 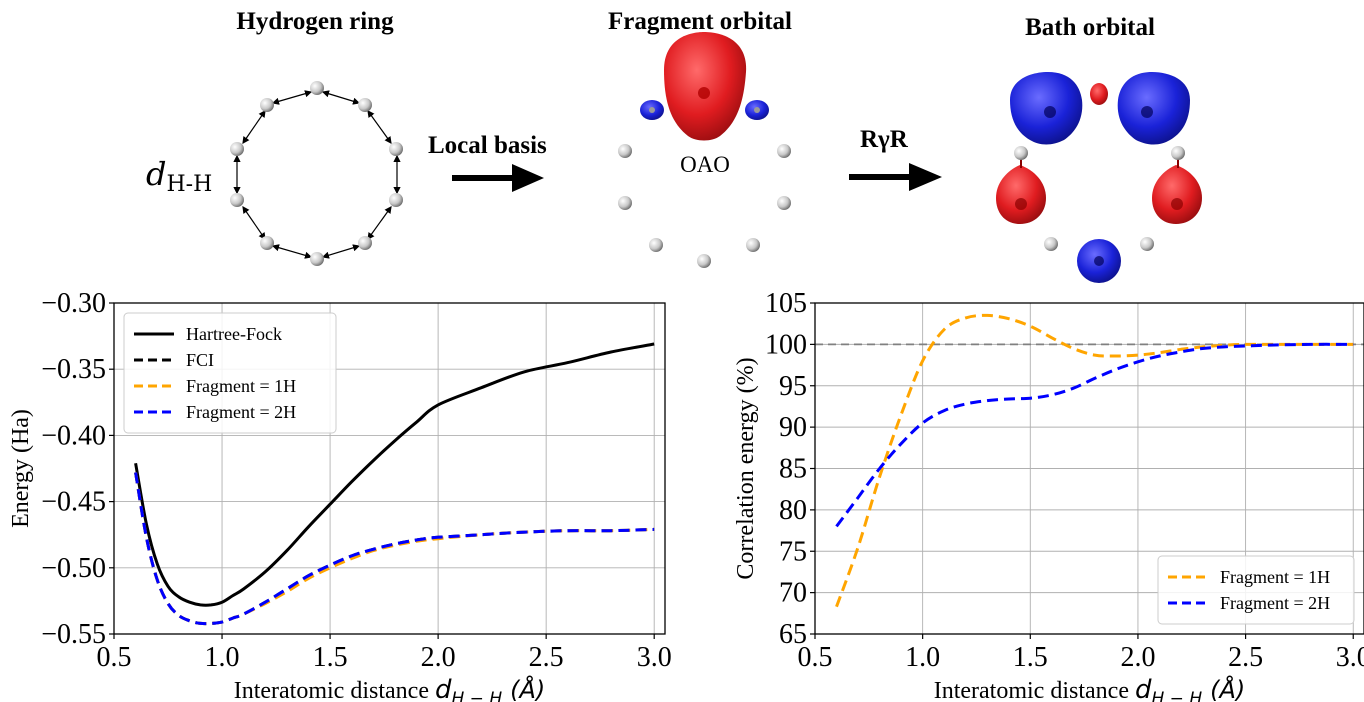 I want to click on corr-ytick-label: 95, so click(x=793, y=386).